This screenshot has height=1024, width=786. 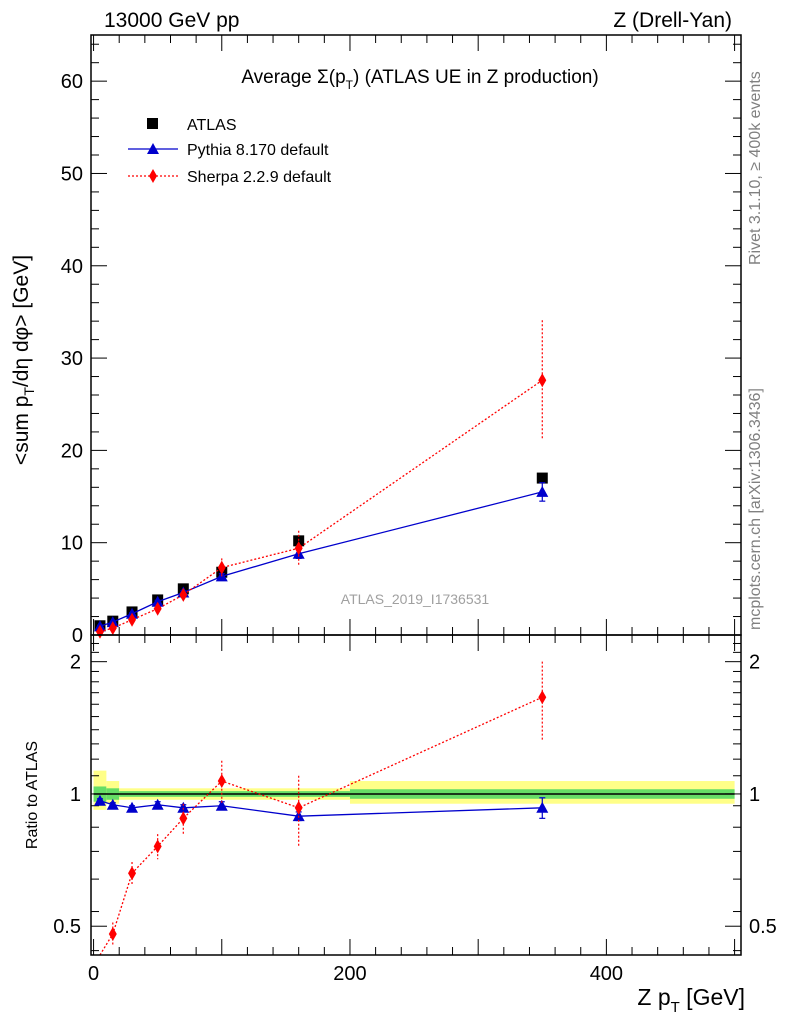 What do you see at coordinates (755, 509) in the screenshot?
I see `source-side-label: mcplots.cern.ch [arXiv:1306.3436]` at bounding box center [755, 509].